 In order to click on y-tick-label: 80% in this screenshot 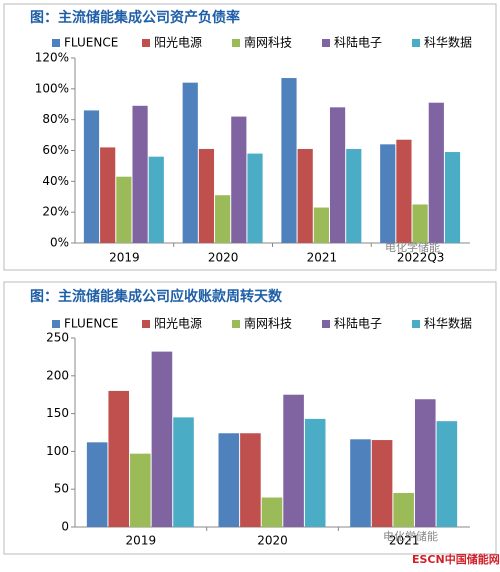, I will do `click(55, 119)`.